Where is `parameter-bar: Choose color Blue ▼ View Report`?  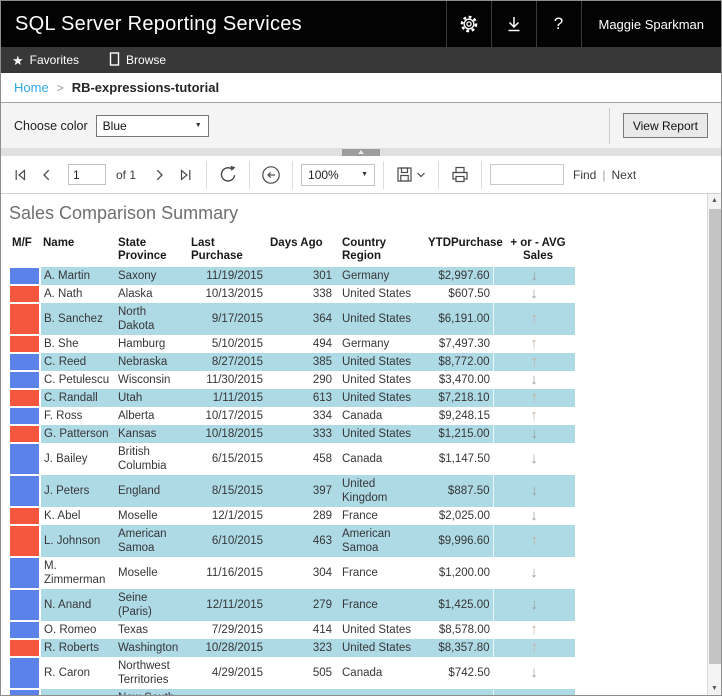 parameter-bar: Choose color Blue ▼ View Report is located at coordinates (361, 125).